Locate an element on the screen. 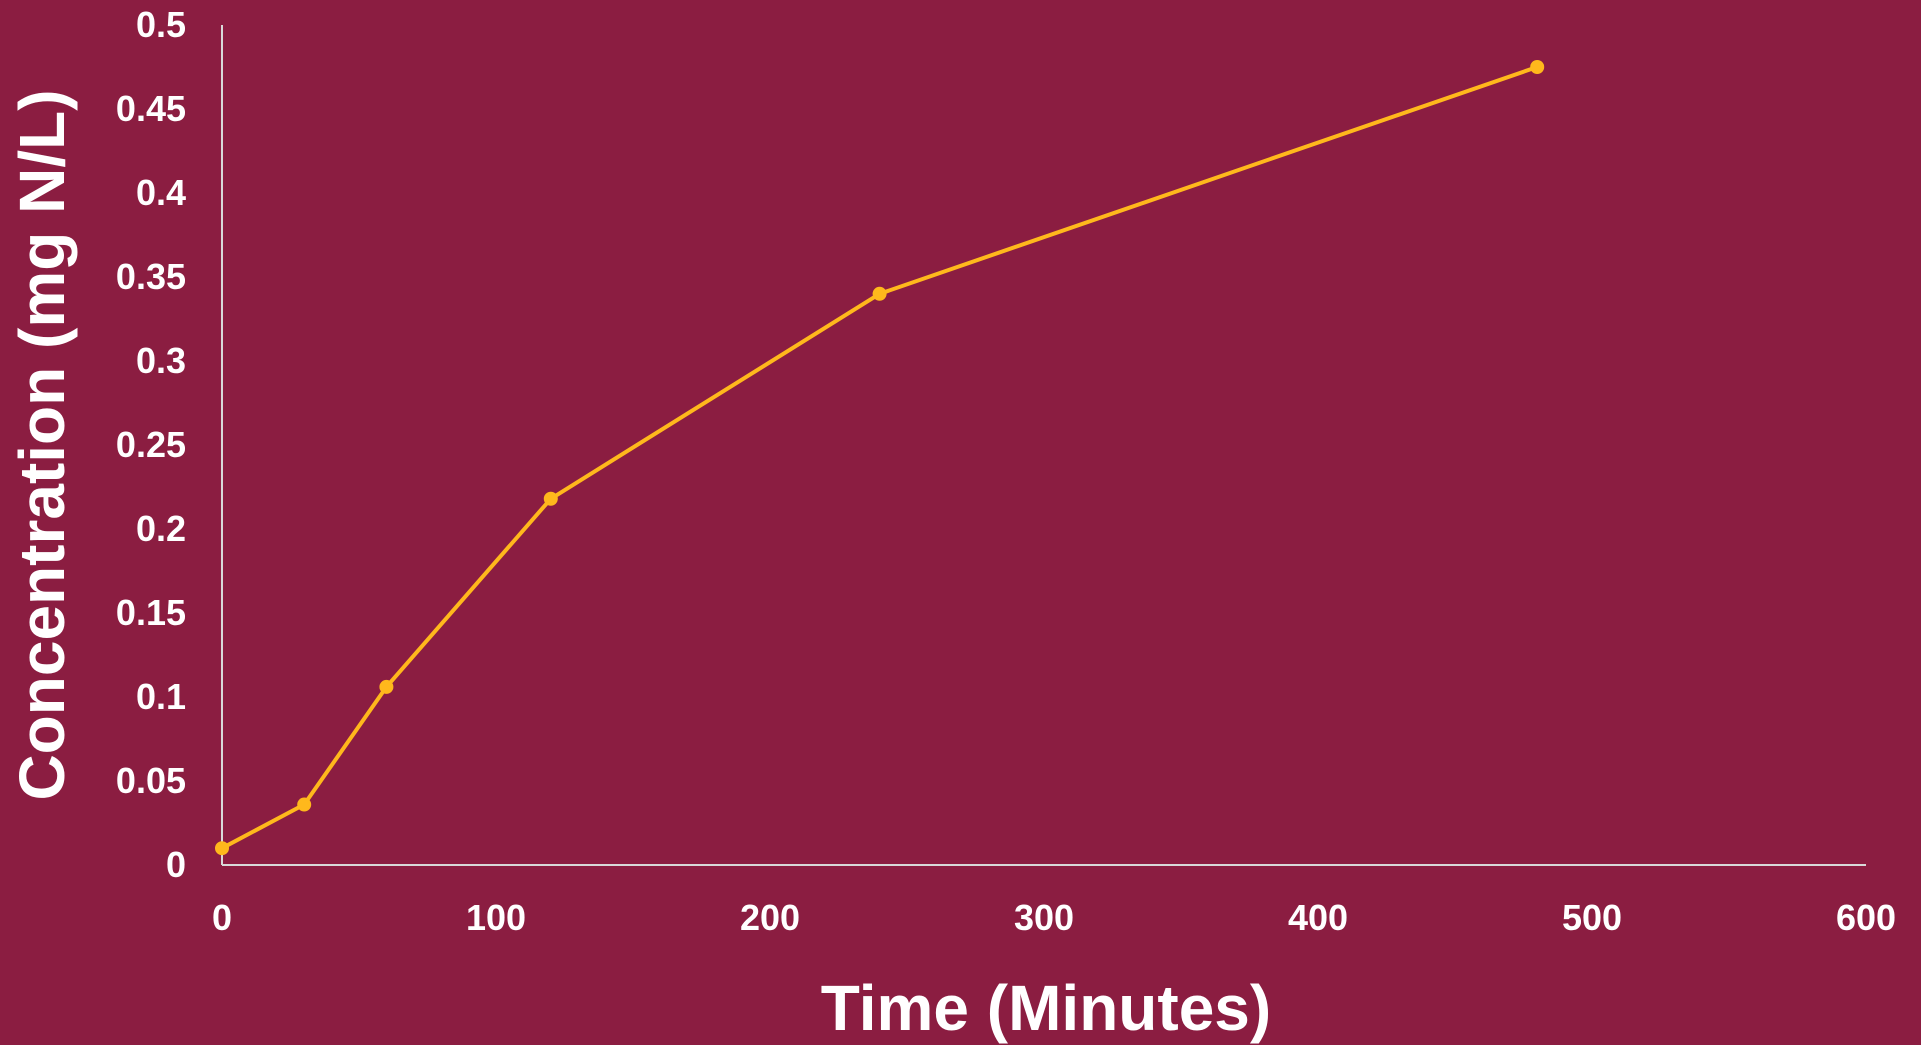  y-tick-label: 0.1 is located at coordinates (161, 696).